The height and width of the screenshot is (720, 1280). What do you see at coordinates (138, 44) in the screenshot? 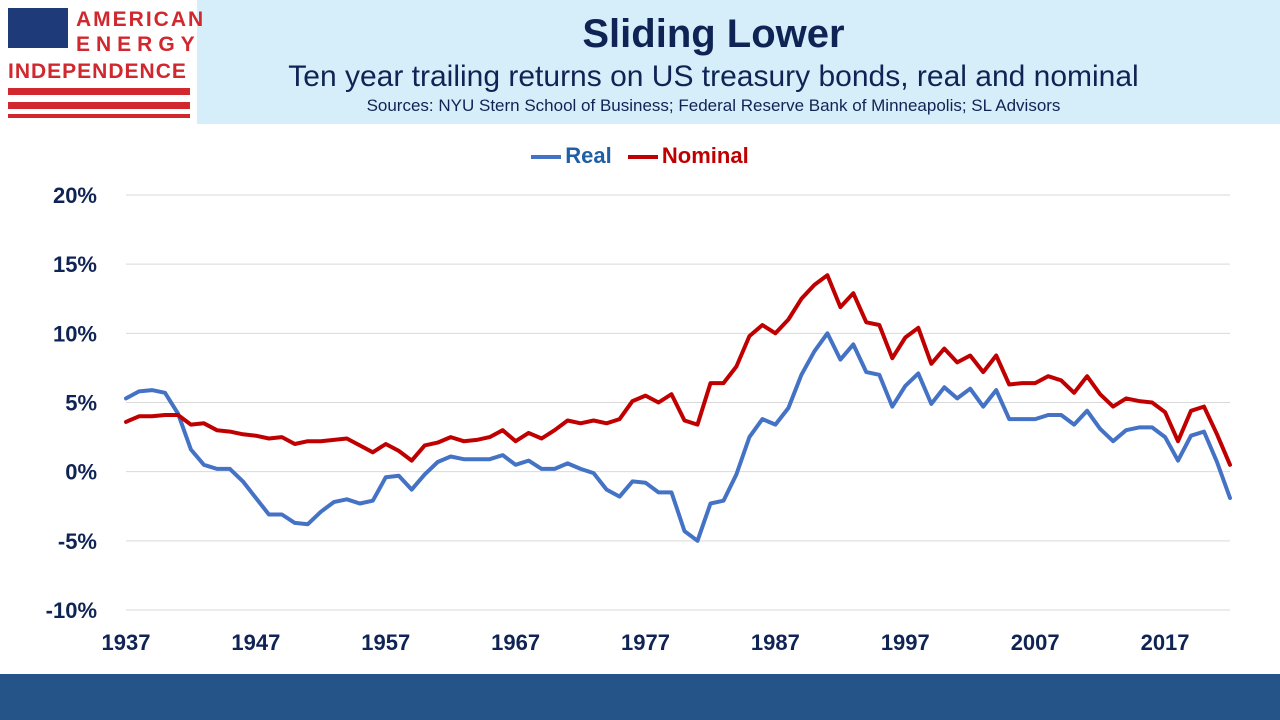
I see `logo-line-2: ENERGY` at bounding box center [138, 44].